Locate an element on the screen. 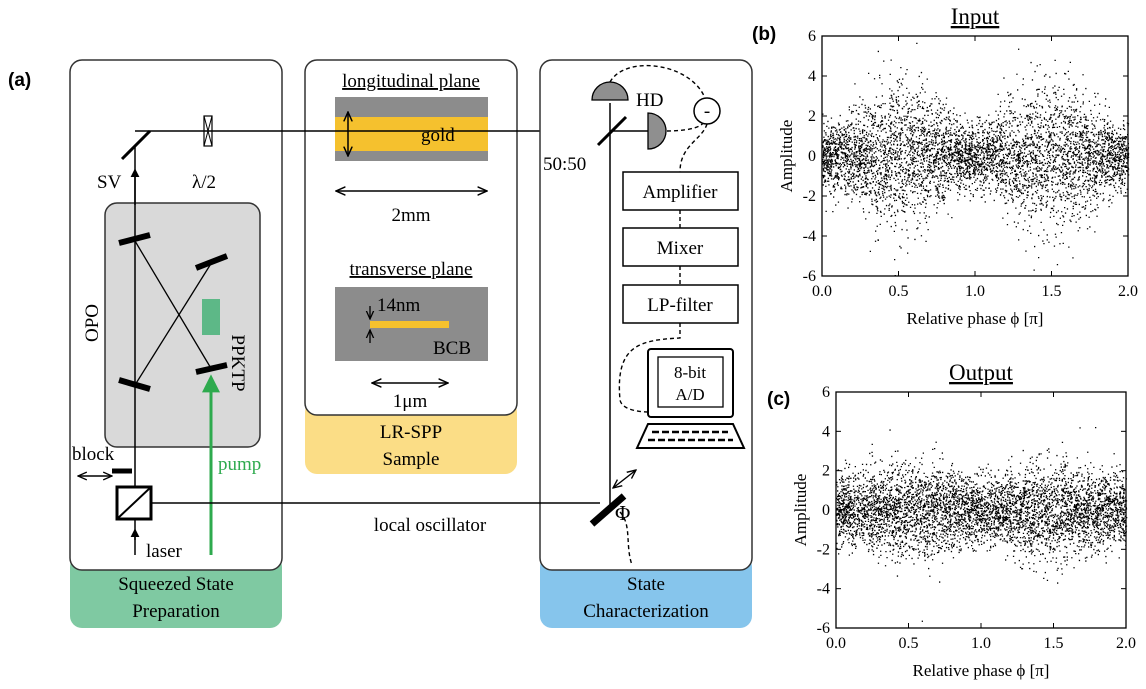 The height and width of the screenshot is (689, 1146). lrspp-footer is located at coordinates (411, 437).